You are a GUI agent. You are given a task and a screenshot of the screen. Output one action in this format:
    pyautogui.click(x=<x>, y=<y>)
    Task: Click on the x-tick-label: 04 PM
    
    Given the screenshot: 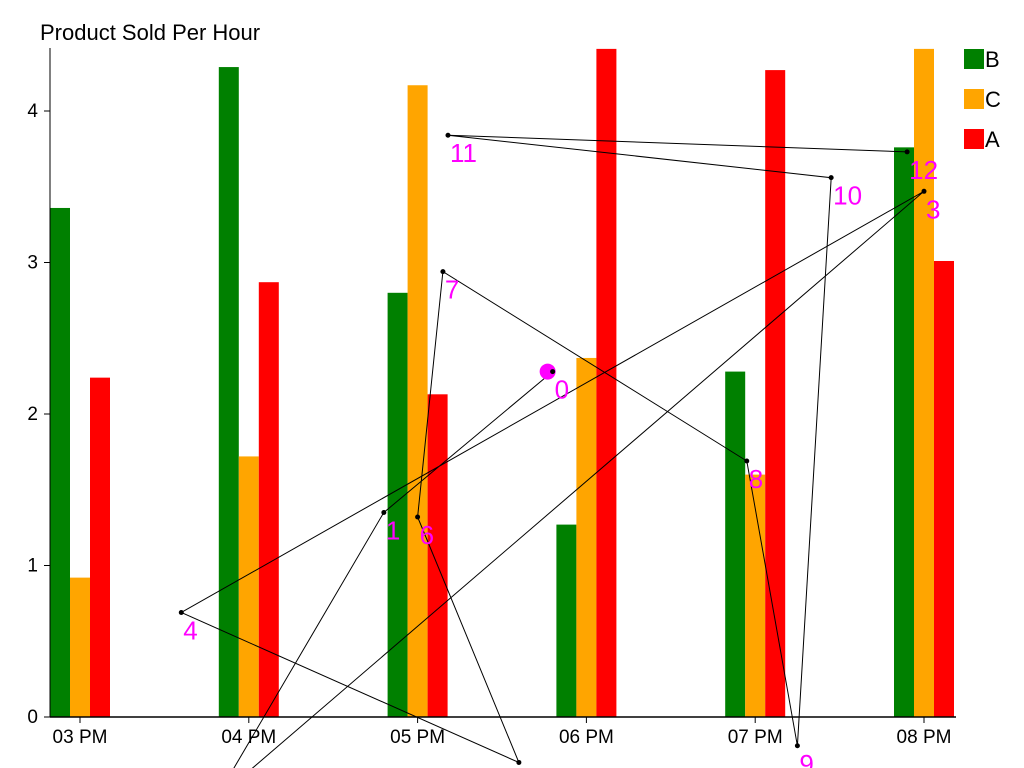 What is the action you would take?
    pyautogui.click(x=248, y=737)
    